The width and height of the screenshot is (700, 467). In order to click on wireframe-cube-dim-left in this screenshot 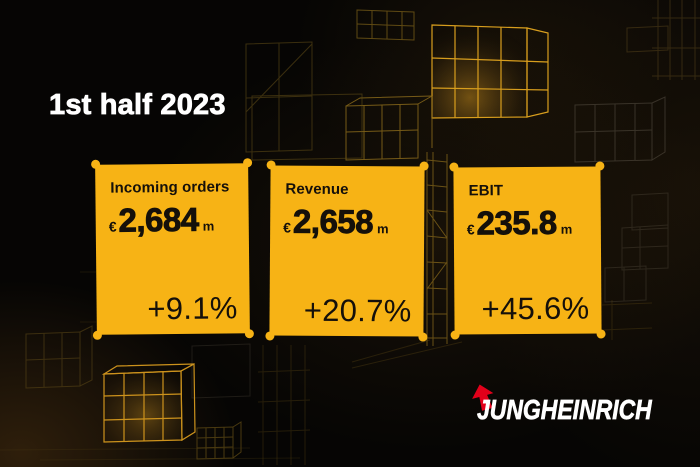, I will do `click(59, 357)`.